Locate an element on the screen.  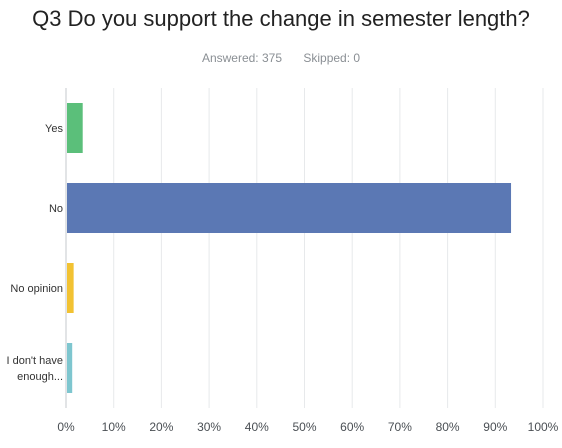
x-tick-label: 40% is located at coordinates (257, 427).